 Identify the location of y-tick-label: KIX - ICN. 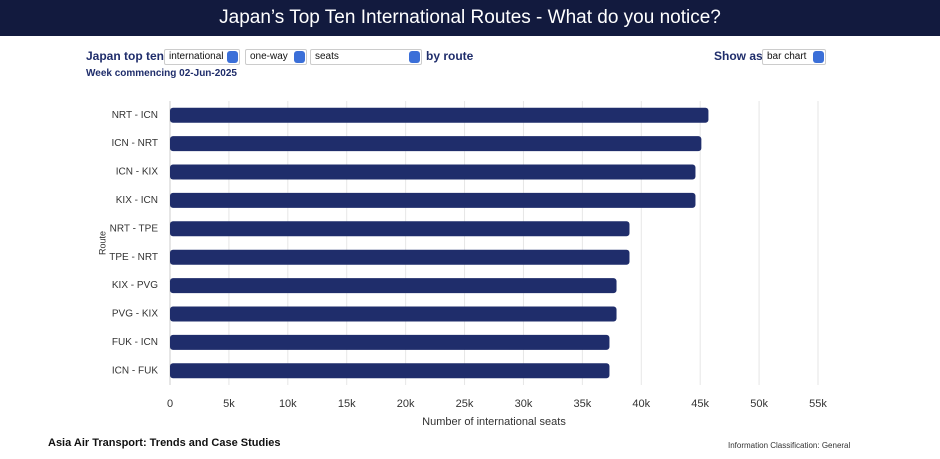
(137, 200).